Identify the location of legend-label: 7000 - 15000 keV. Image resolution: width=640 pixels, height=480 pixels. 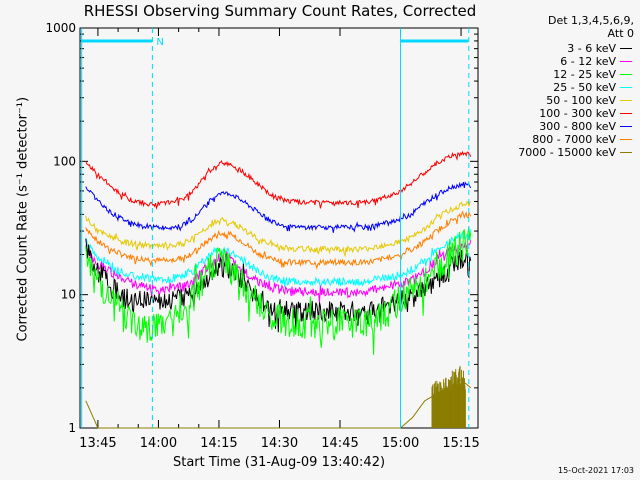
(567, 152).